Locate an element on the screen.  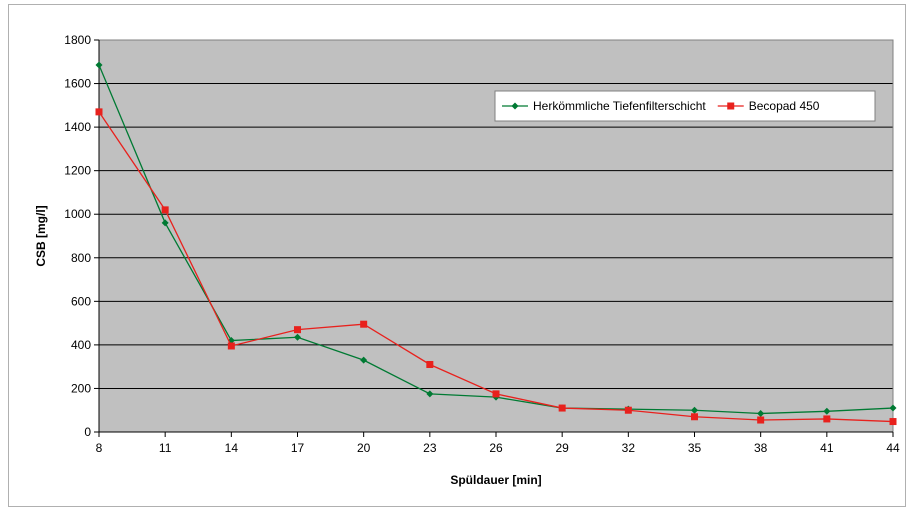
x-axis: 8 11 14 17 20 23 26 29 32 35 38 41 44 is located at coordinates (498, 443).